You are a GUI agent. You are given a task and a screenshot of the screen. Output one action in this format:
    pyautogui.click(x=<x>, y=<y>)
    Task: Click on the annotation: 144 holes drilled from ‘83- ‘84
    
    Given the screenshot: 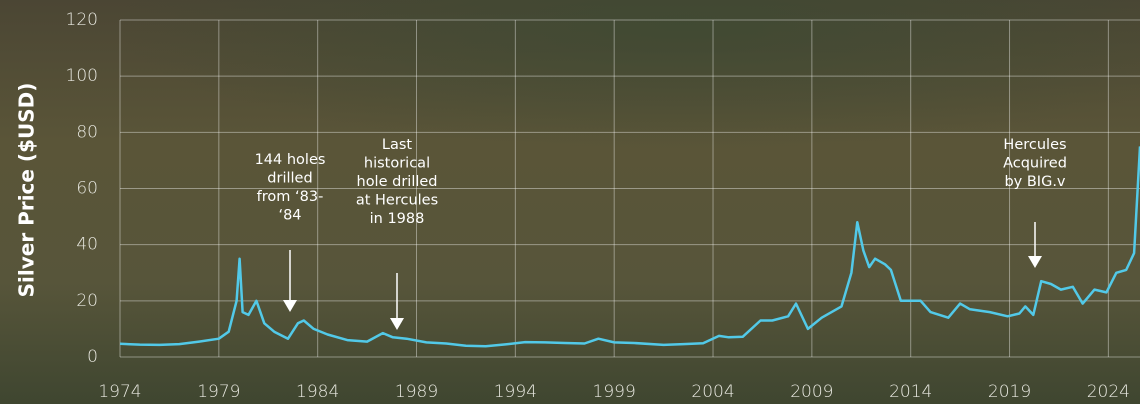 What is the action you would take?
    pyautogui.click(x=290, y=188)
    